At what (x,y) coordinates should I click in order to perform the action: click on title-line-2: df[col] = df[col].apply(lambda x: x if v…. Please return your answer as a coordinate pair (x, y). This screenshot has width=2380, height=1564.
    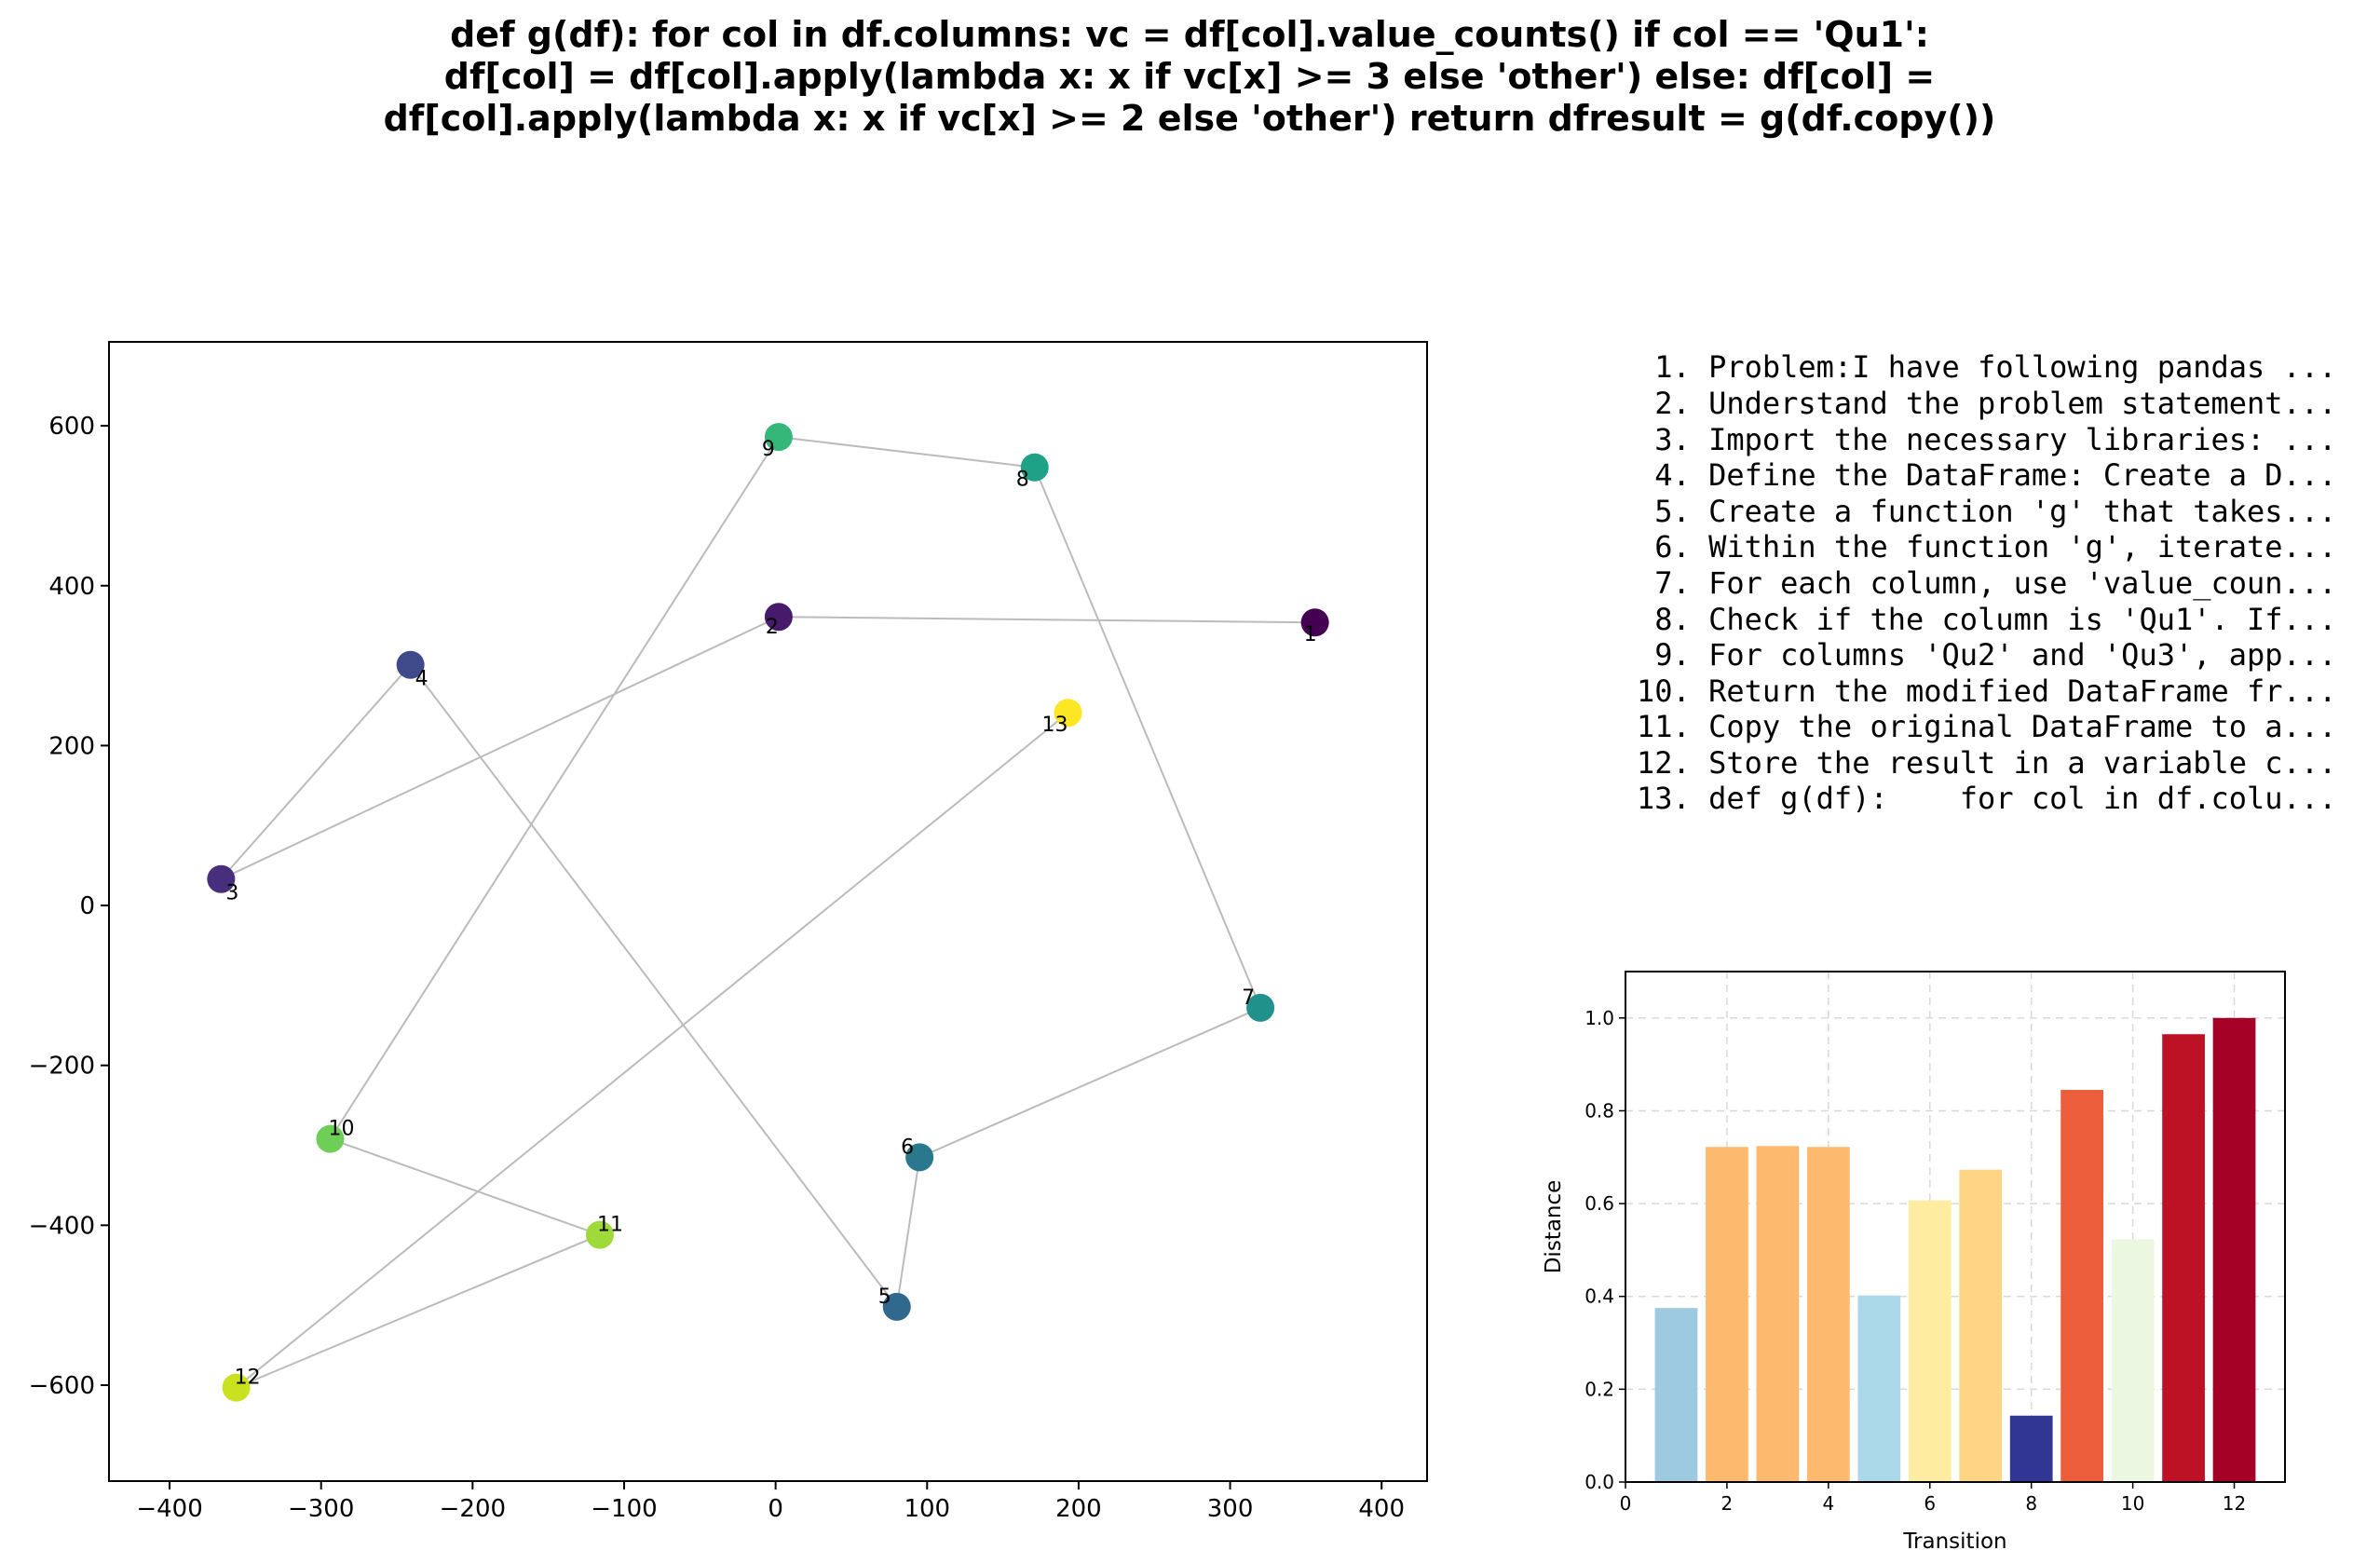
    Looking at the image, I should click on (1189, 76).